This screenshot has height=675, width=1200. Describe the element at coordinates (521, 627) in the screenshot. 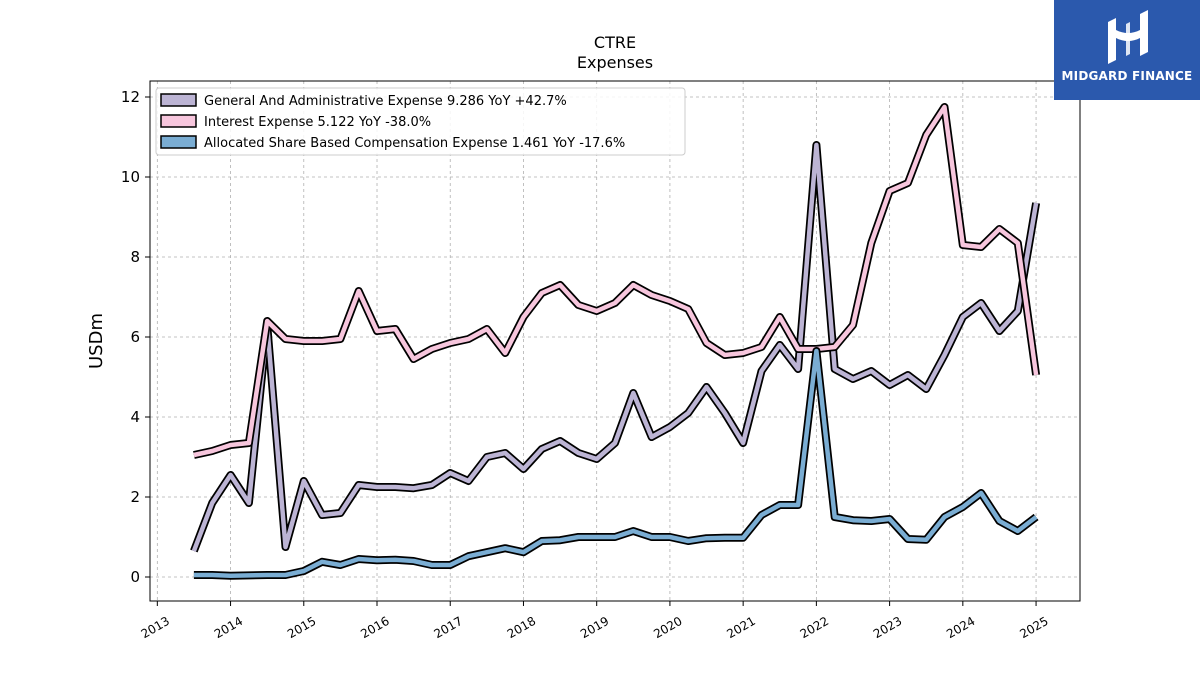

I see `x-tick-label: 2018` at that location.